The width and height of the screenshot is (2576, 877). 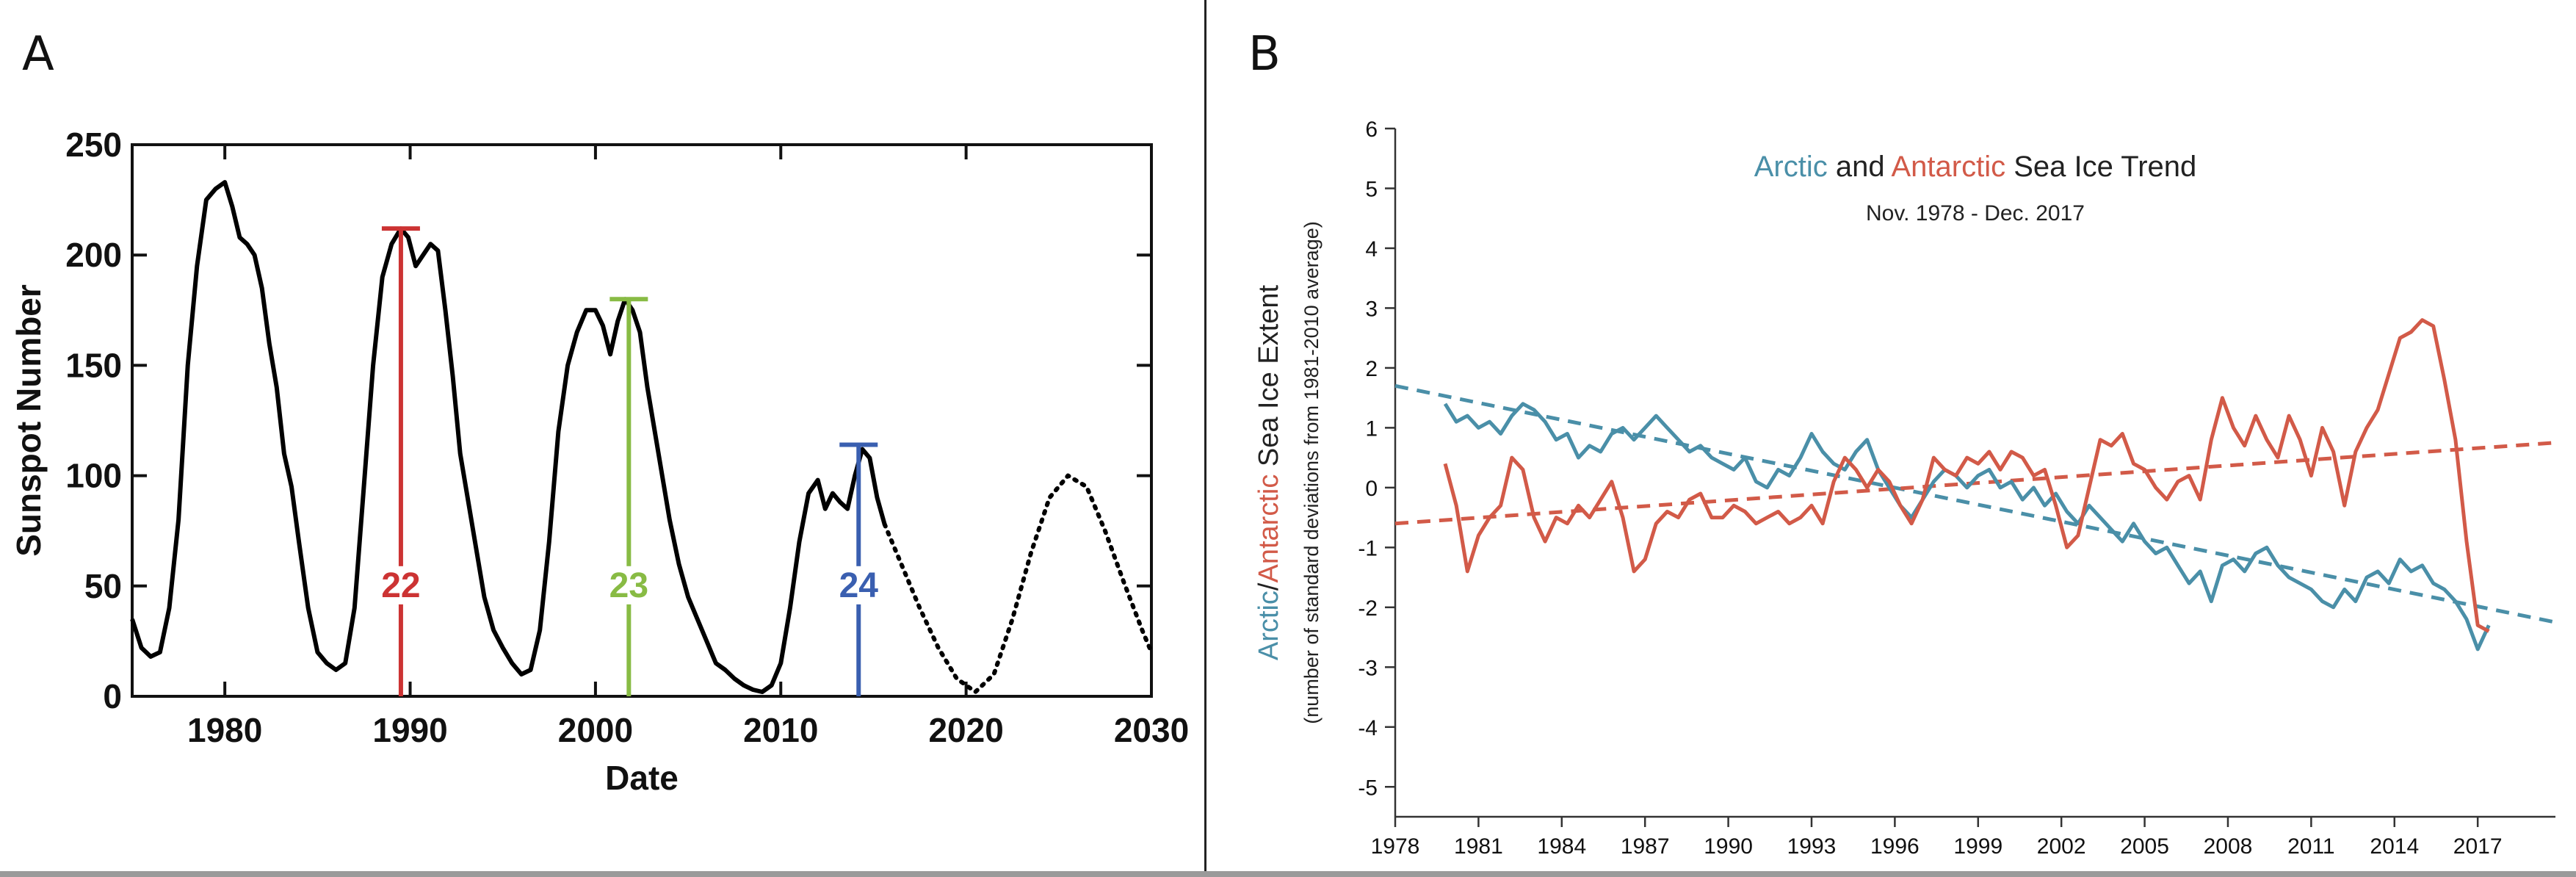 I want to click on x-tick-label: 2010, so click(x=780, y=730).